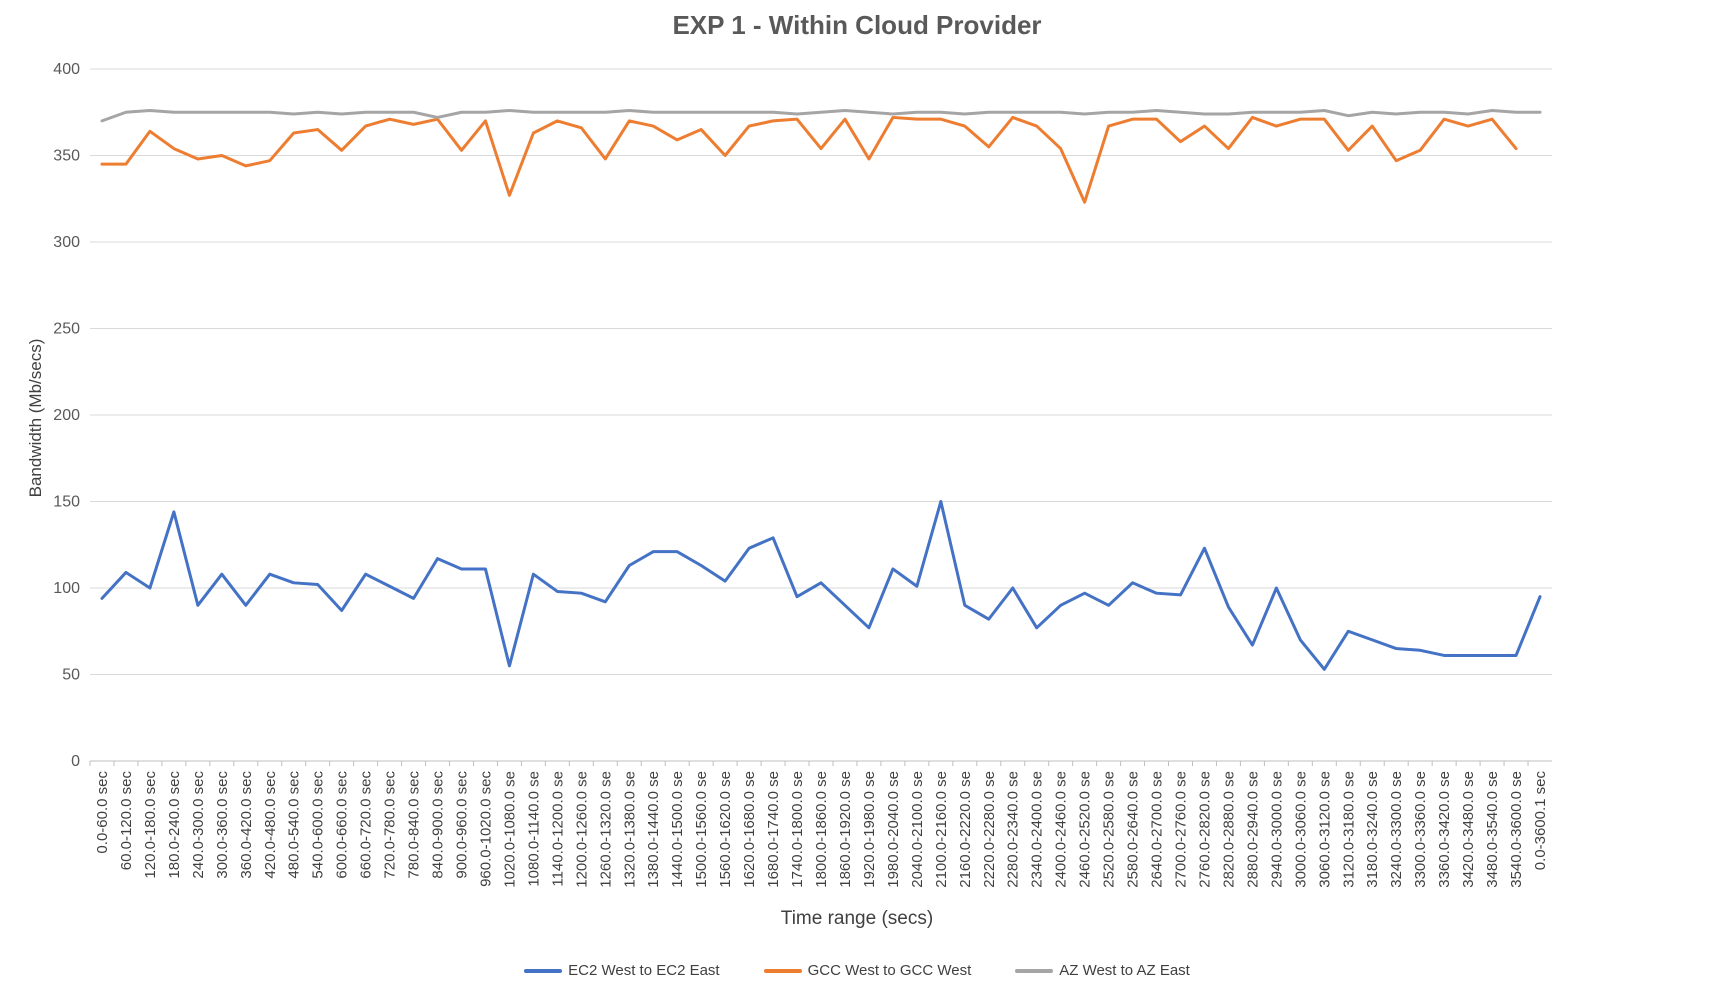 The width and height of the screenshot is (1714, 994). Describe the element at coordinates (1324, 829) in the screenshot. I see `x-tick-label: 3060.0-3120.0 se` at that location.